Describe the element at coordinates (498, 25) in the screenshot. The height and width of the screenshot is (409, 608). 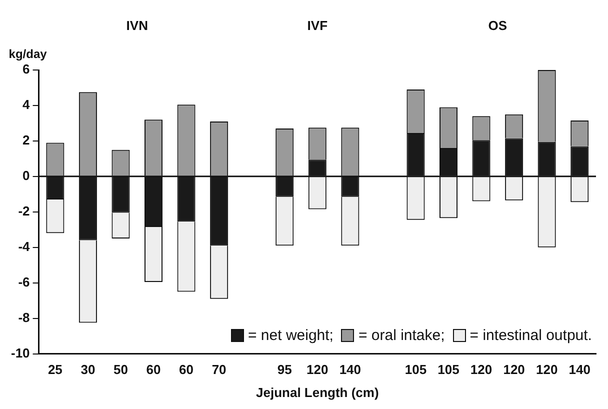
I see `text: OS` at that location.